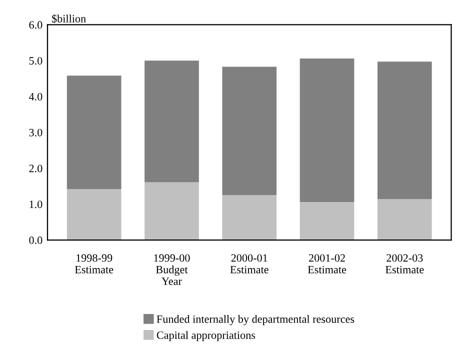 Image resolution: width=475 pixels, height=353 pixels. I want to click on x-tick-label: 1998-99 Estimate, so click(94, 264).